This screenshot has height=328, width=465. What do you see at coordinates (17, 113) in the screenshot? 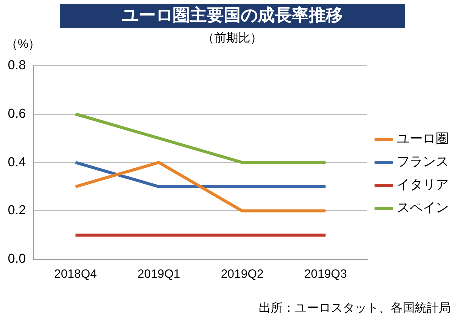
I see `y-tick-label: 0.6` at bounding box center [17, 113].